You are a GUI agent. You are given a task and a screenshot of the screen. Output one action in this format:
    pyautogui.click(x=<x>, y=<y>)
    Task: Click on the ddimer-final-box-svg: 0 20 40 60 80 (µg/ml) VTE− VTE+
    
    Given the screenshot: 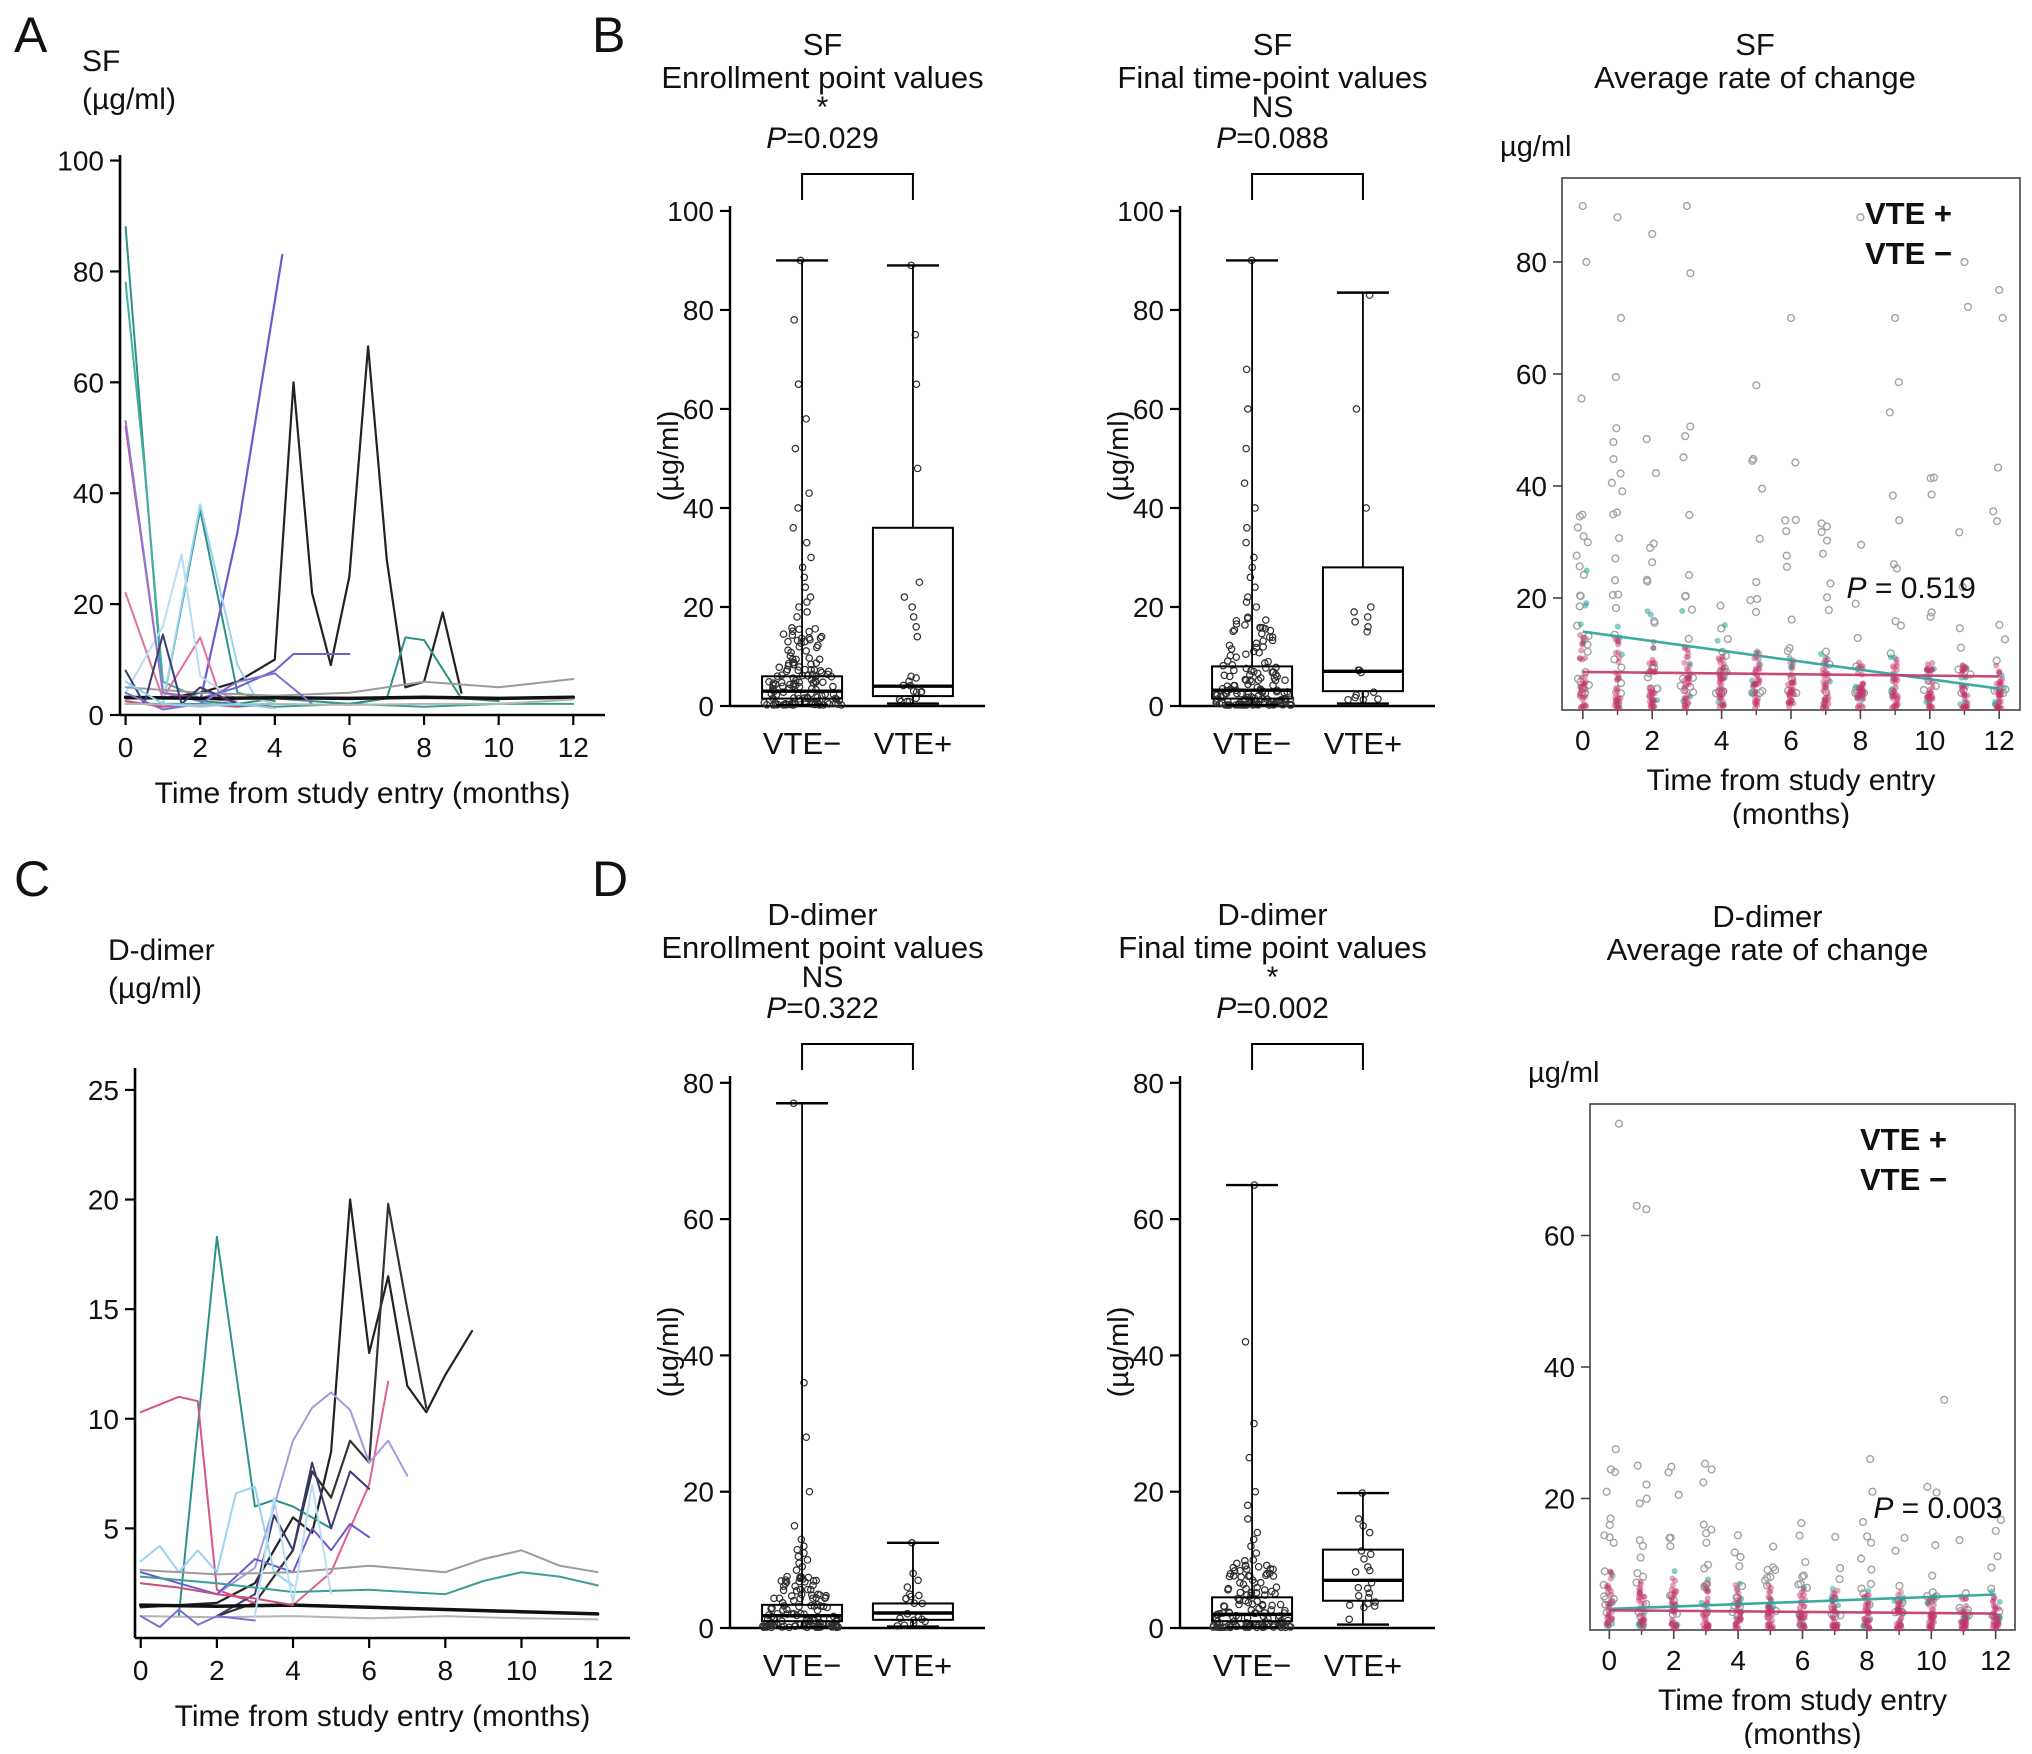 What is the action you would take?
    pyautogui.click(x=1269, y=1363)
    